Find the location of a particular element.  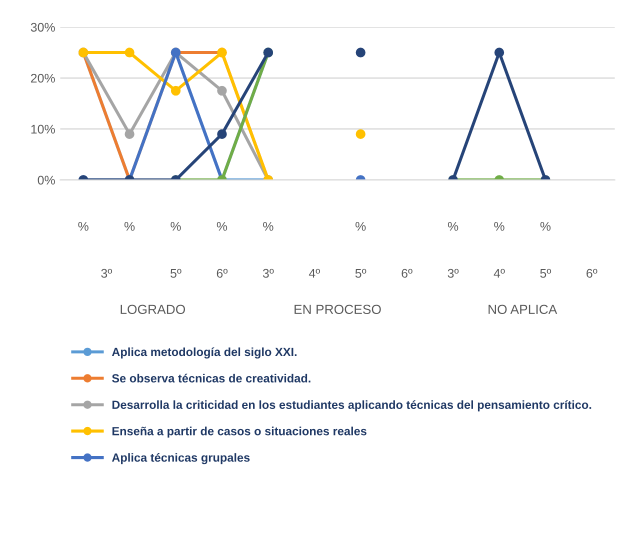

y-tick-label: 20% is located at coordinates (42, 78).